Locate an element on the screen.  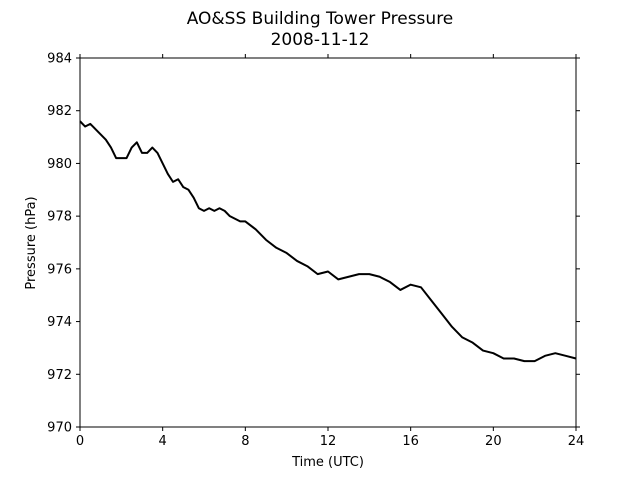
y-tick-label: 970 is located at coordinates (59, 428).